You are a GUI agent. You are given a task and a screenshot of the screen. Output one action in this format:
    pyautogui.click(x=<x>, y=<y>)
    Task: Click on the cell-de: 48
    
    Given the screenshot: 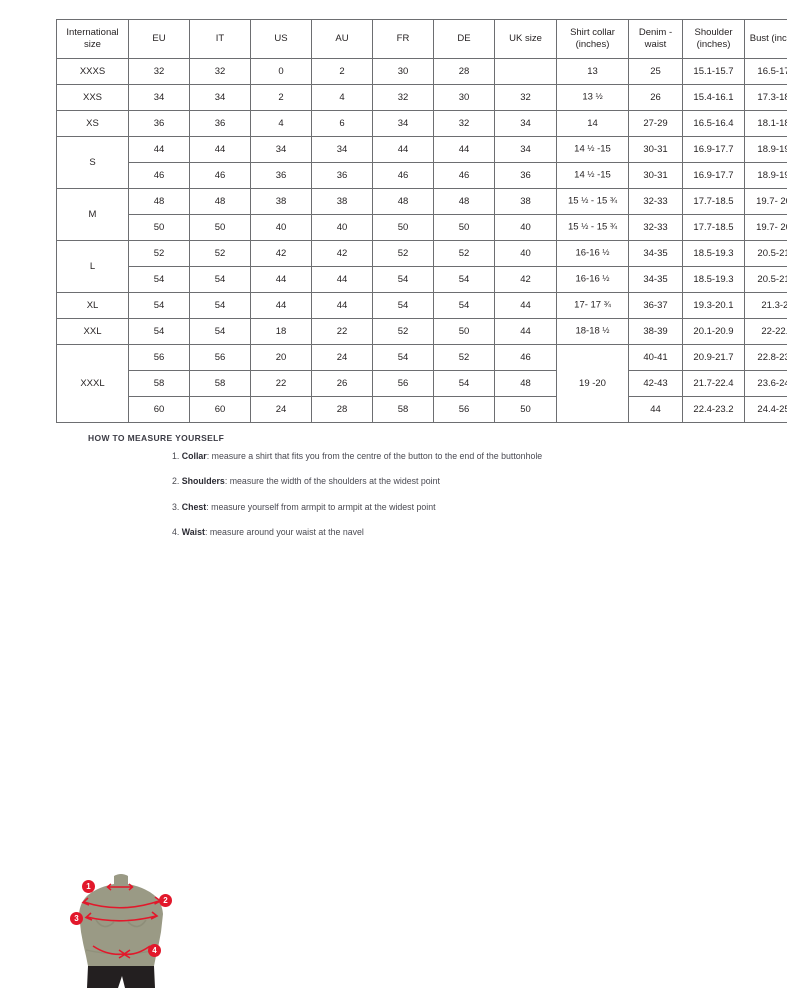 What is the action you would take?
    pyautogui.click(x=464, y=202)
    